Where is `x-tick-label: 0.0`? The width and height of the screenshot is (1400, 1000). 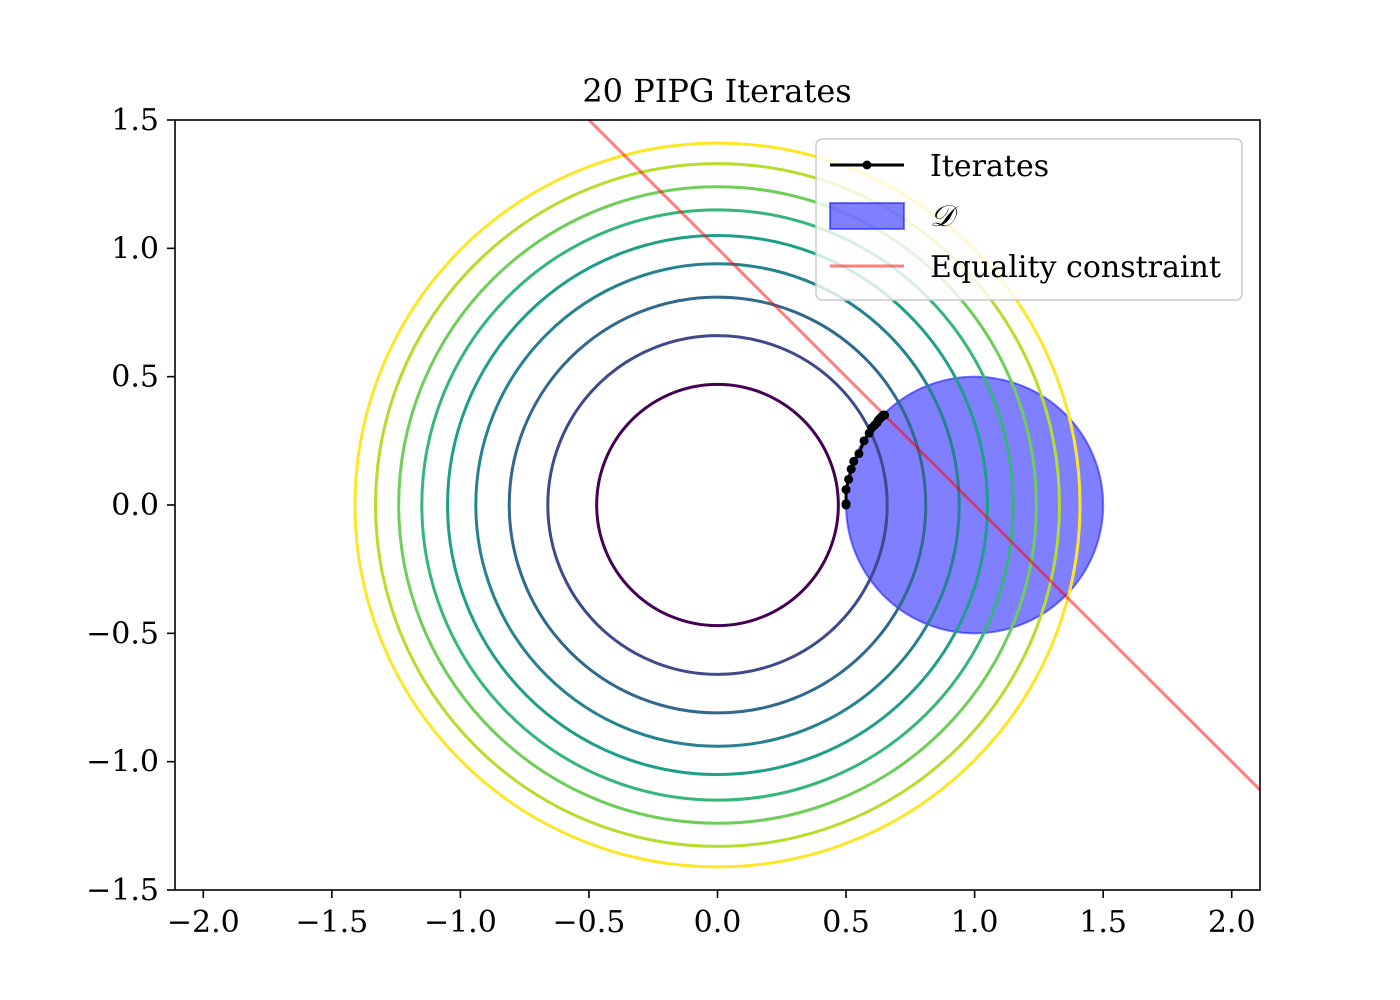 x-tick-label: 0.0 is located at coordinates (718, 922).